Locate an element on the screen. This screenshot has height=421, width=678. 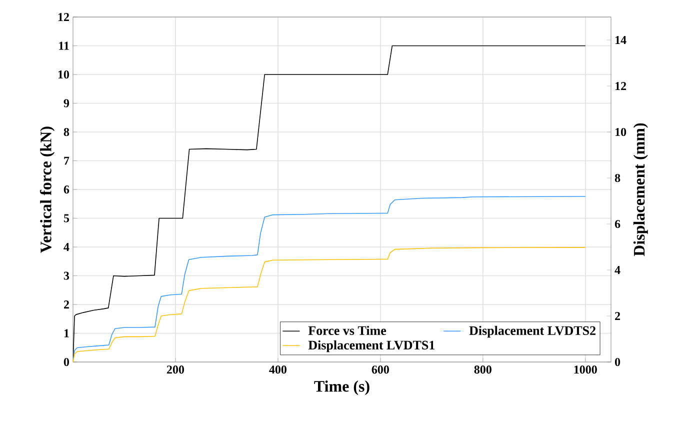
legend-label: Displacement LVDTS1 is located at coordinates (371, 346).